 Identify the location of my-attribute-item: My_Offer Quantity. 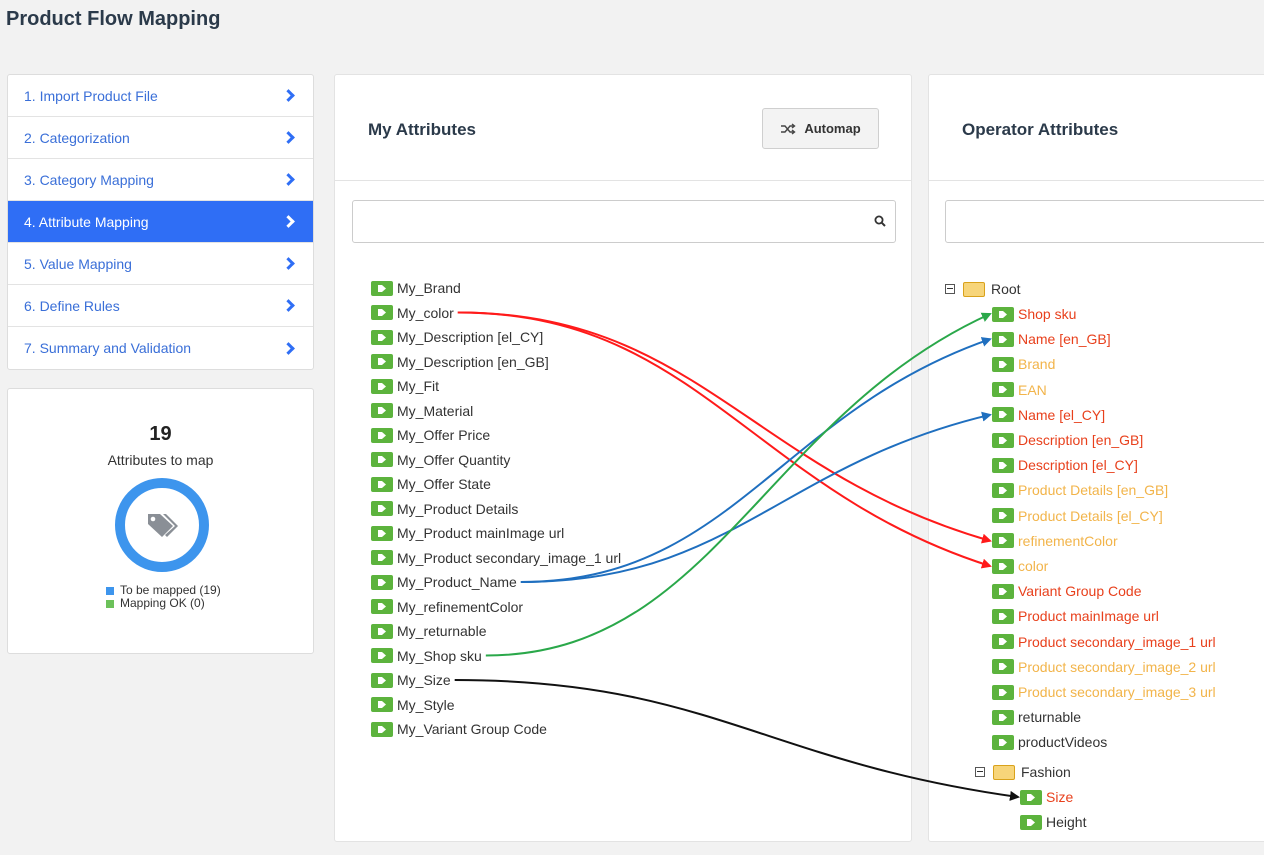
(440, 460).